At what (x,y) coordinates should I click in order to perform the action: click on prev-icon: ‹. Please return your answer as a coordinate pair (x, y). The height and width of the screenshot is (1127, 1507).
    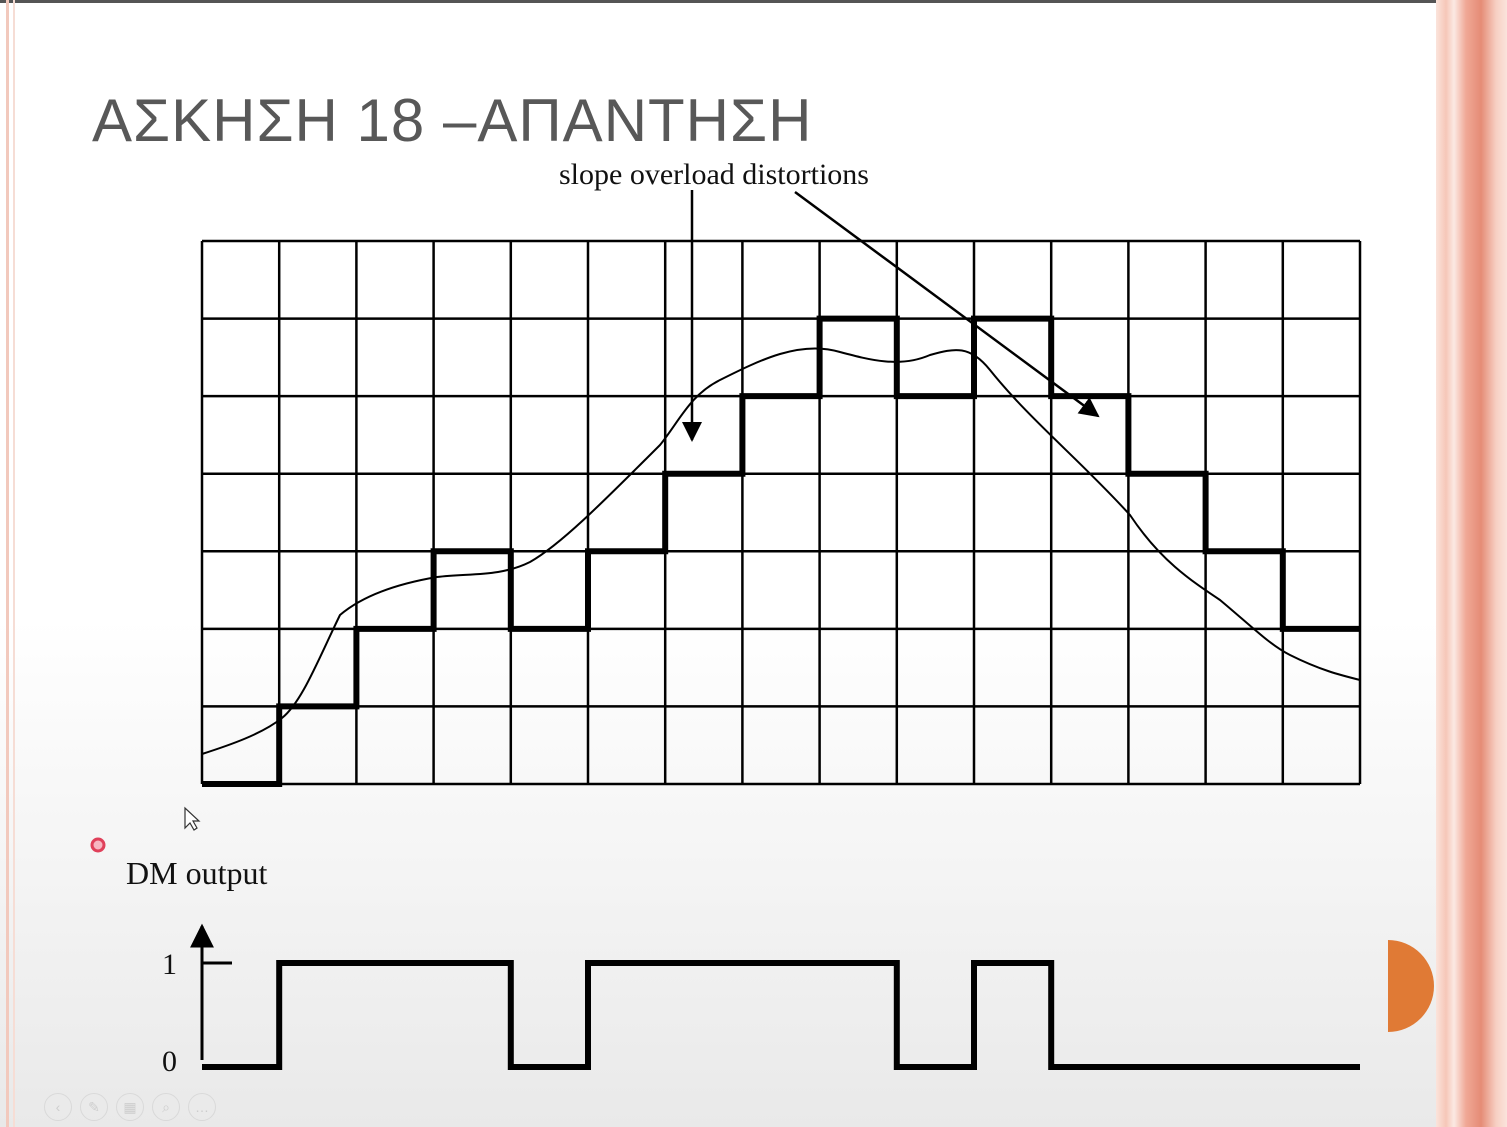
    Looking at the image, I should click on (58, 1107).